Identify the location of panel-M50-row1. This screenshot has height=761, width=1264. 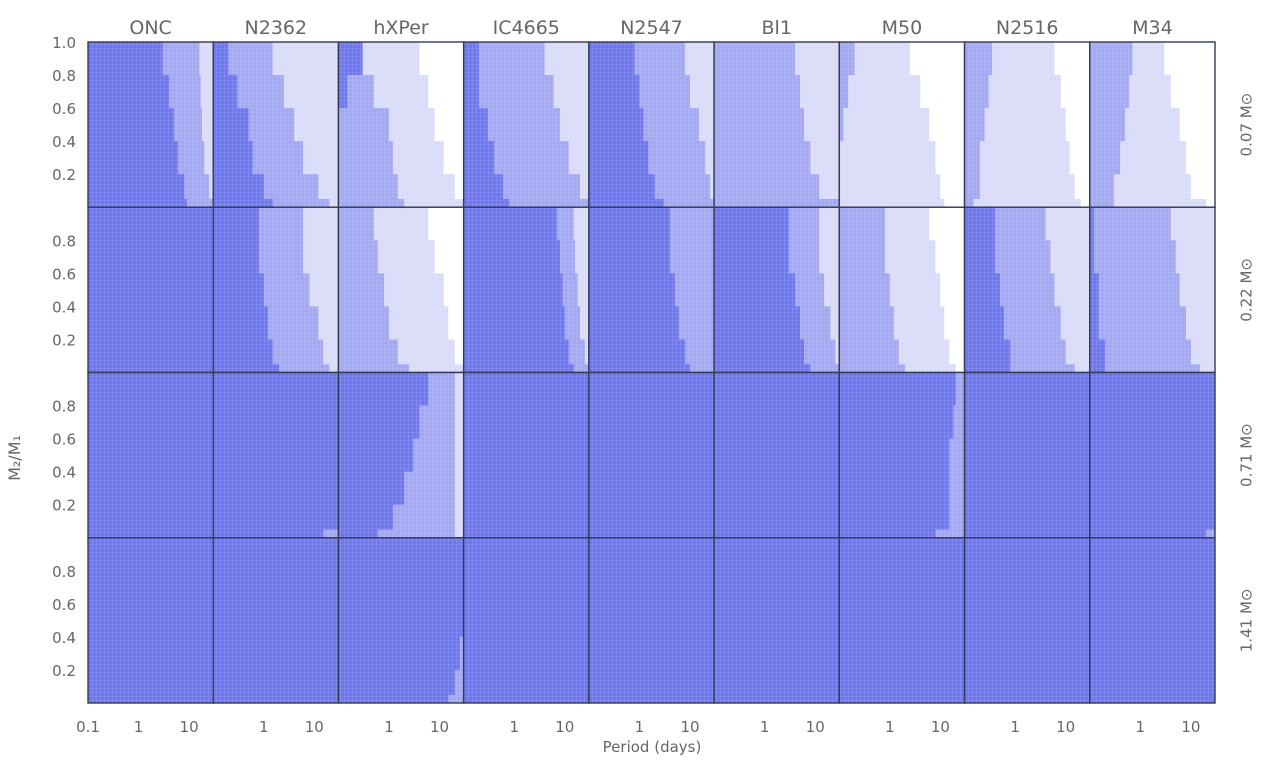
(902, 124).